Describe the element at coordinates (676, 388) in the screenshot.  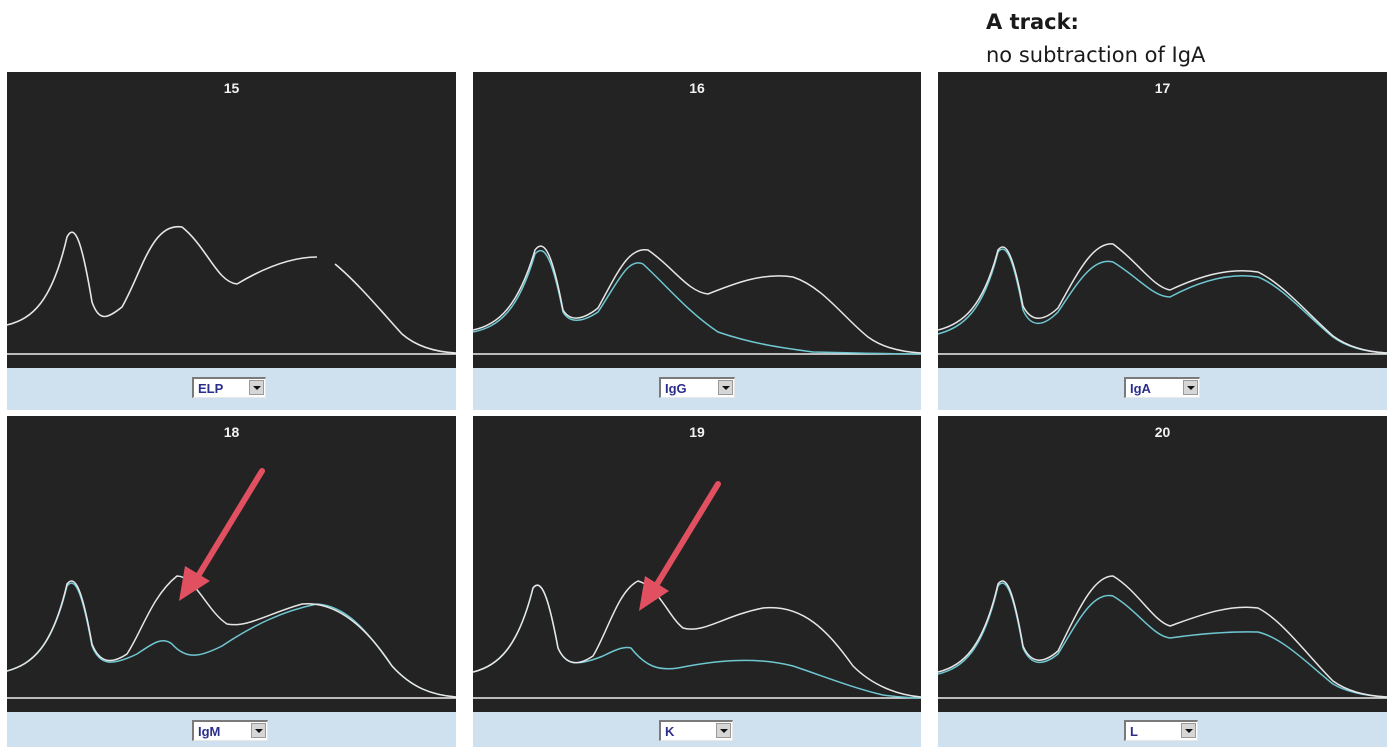
I see `fraction-select-value: IgG` at that location.